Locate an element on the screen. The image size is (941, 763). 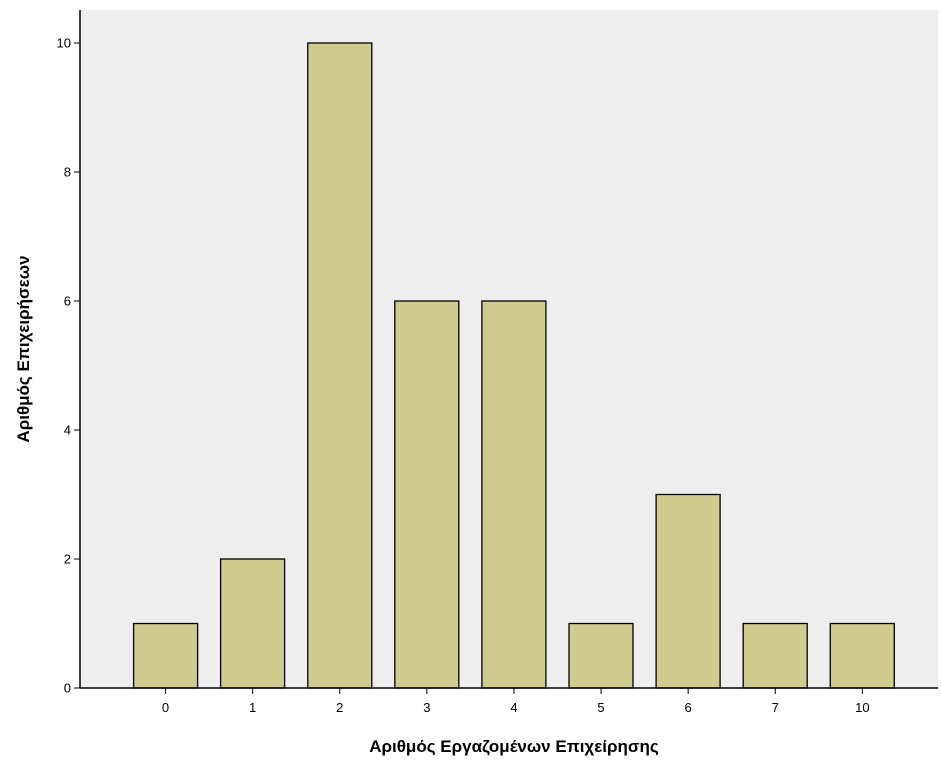
y-axis-title: Αριθμός Επιχειρήσεων is located at coordinates (23, 348).